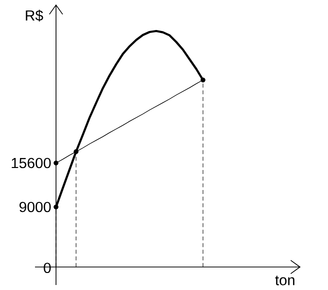  I want to click on y-tick-label: 9000, so click(35, 207).